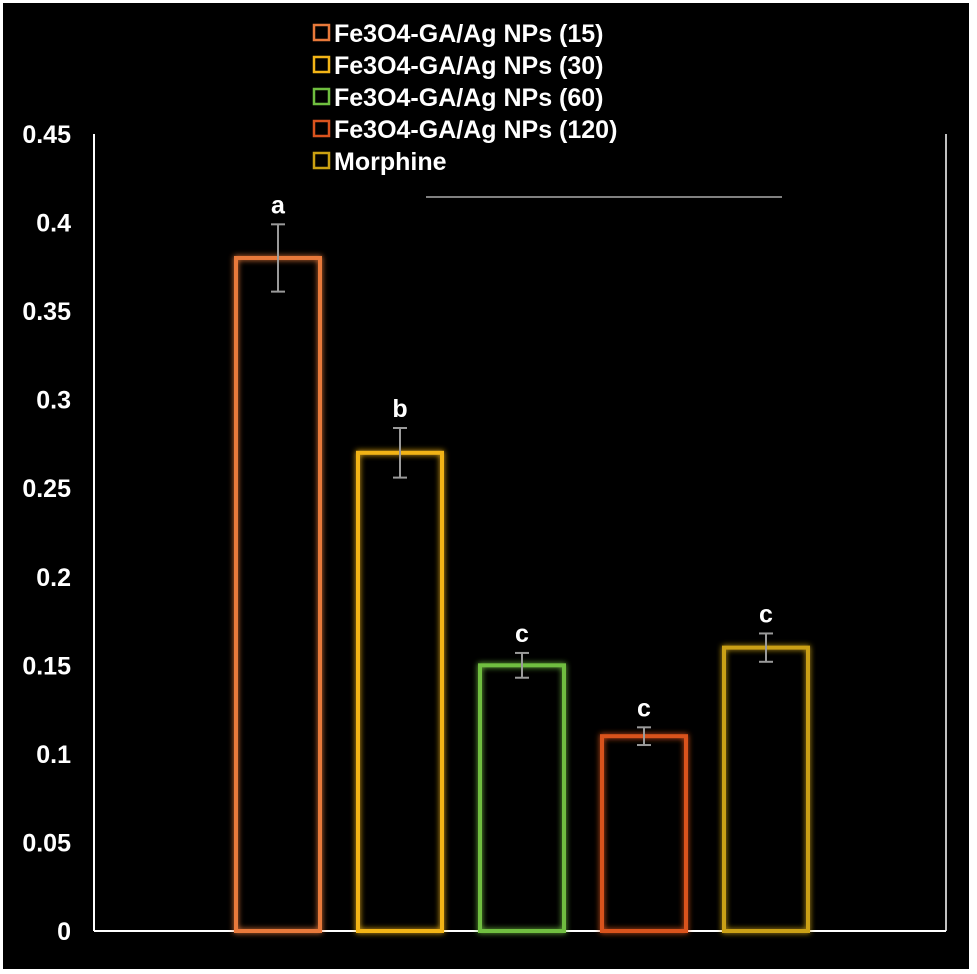  I want to click on y-tick-label: 0, so click(64, 932).